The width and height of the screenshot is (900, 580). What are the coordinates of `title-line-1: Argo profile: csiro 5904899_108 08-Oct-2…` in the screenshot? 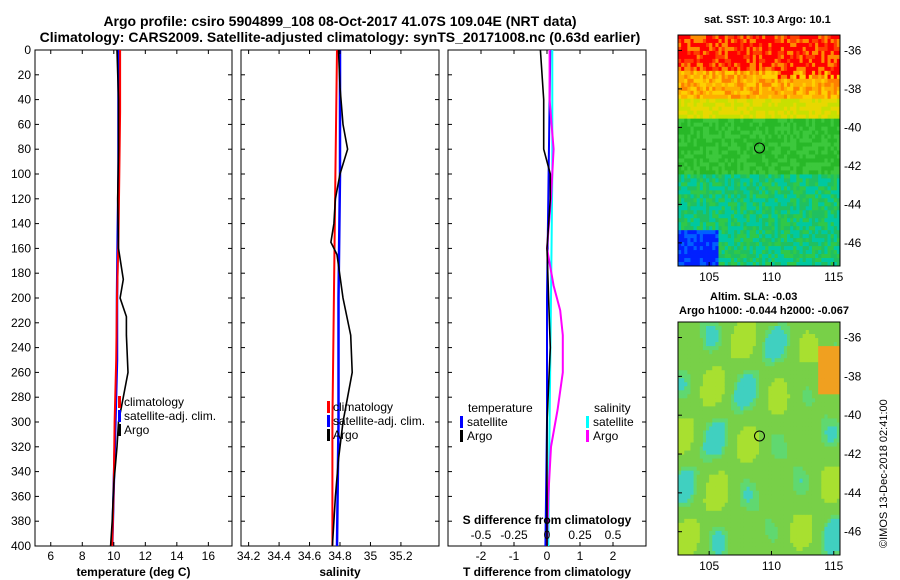 It's located at (340, 21).